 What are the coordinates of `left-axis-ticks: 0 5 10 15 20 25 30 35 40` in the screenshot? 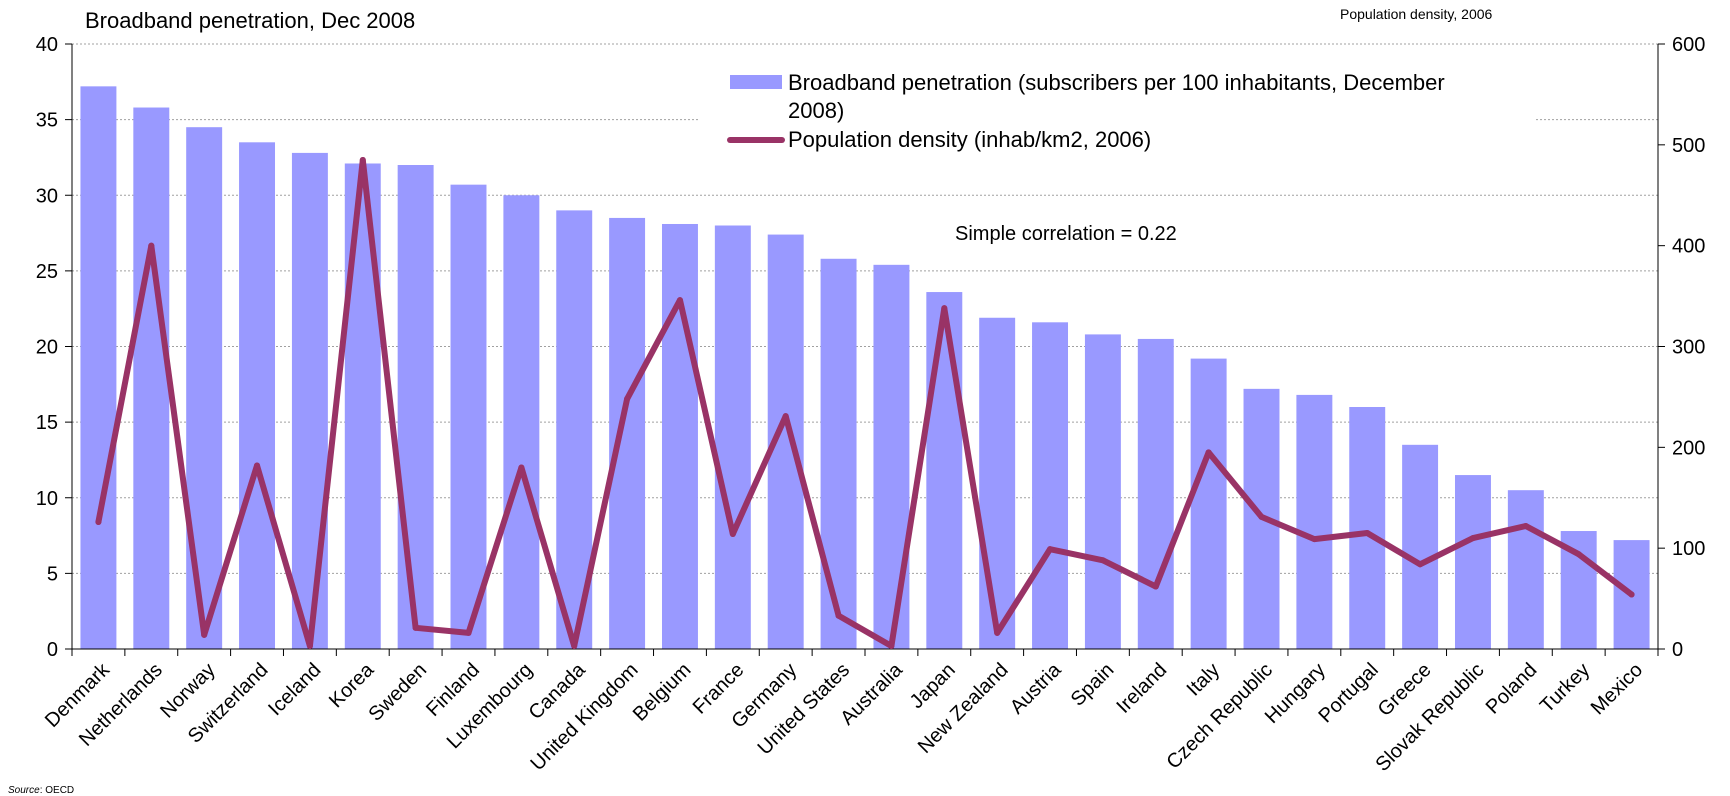 It's located at (54, 347).